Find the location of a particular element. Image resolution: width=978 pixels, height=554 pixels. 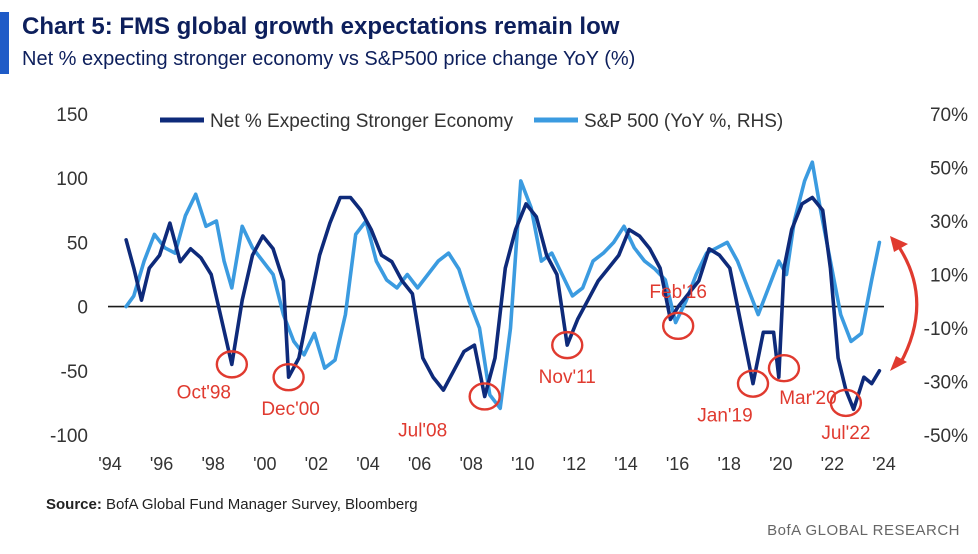

y-right-tick-label: -10% is located at coordinates (946, 329).